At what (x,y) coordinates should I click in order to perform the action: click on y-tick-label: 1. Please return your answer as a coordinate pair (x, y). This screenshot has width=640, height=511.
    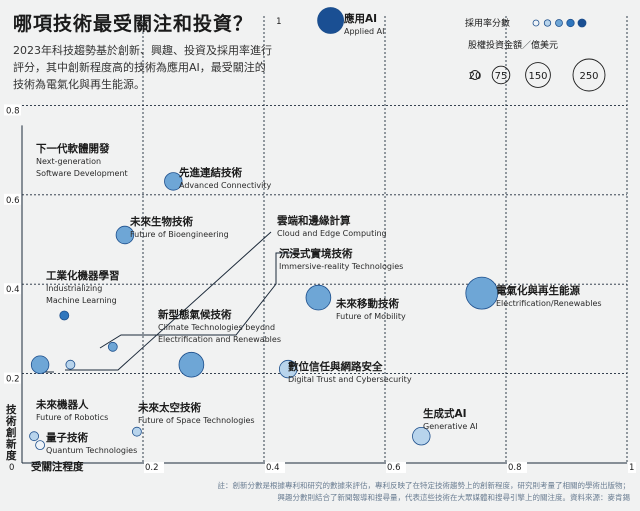
    Looking at the image, I should click on (278, 22).